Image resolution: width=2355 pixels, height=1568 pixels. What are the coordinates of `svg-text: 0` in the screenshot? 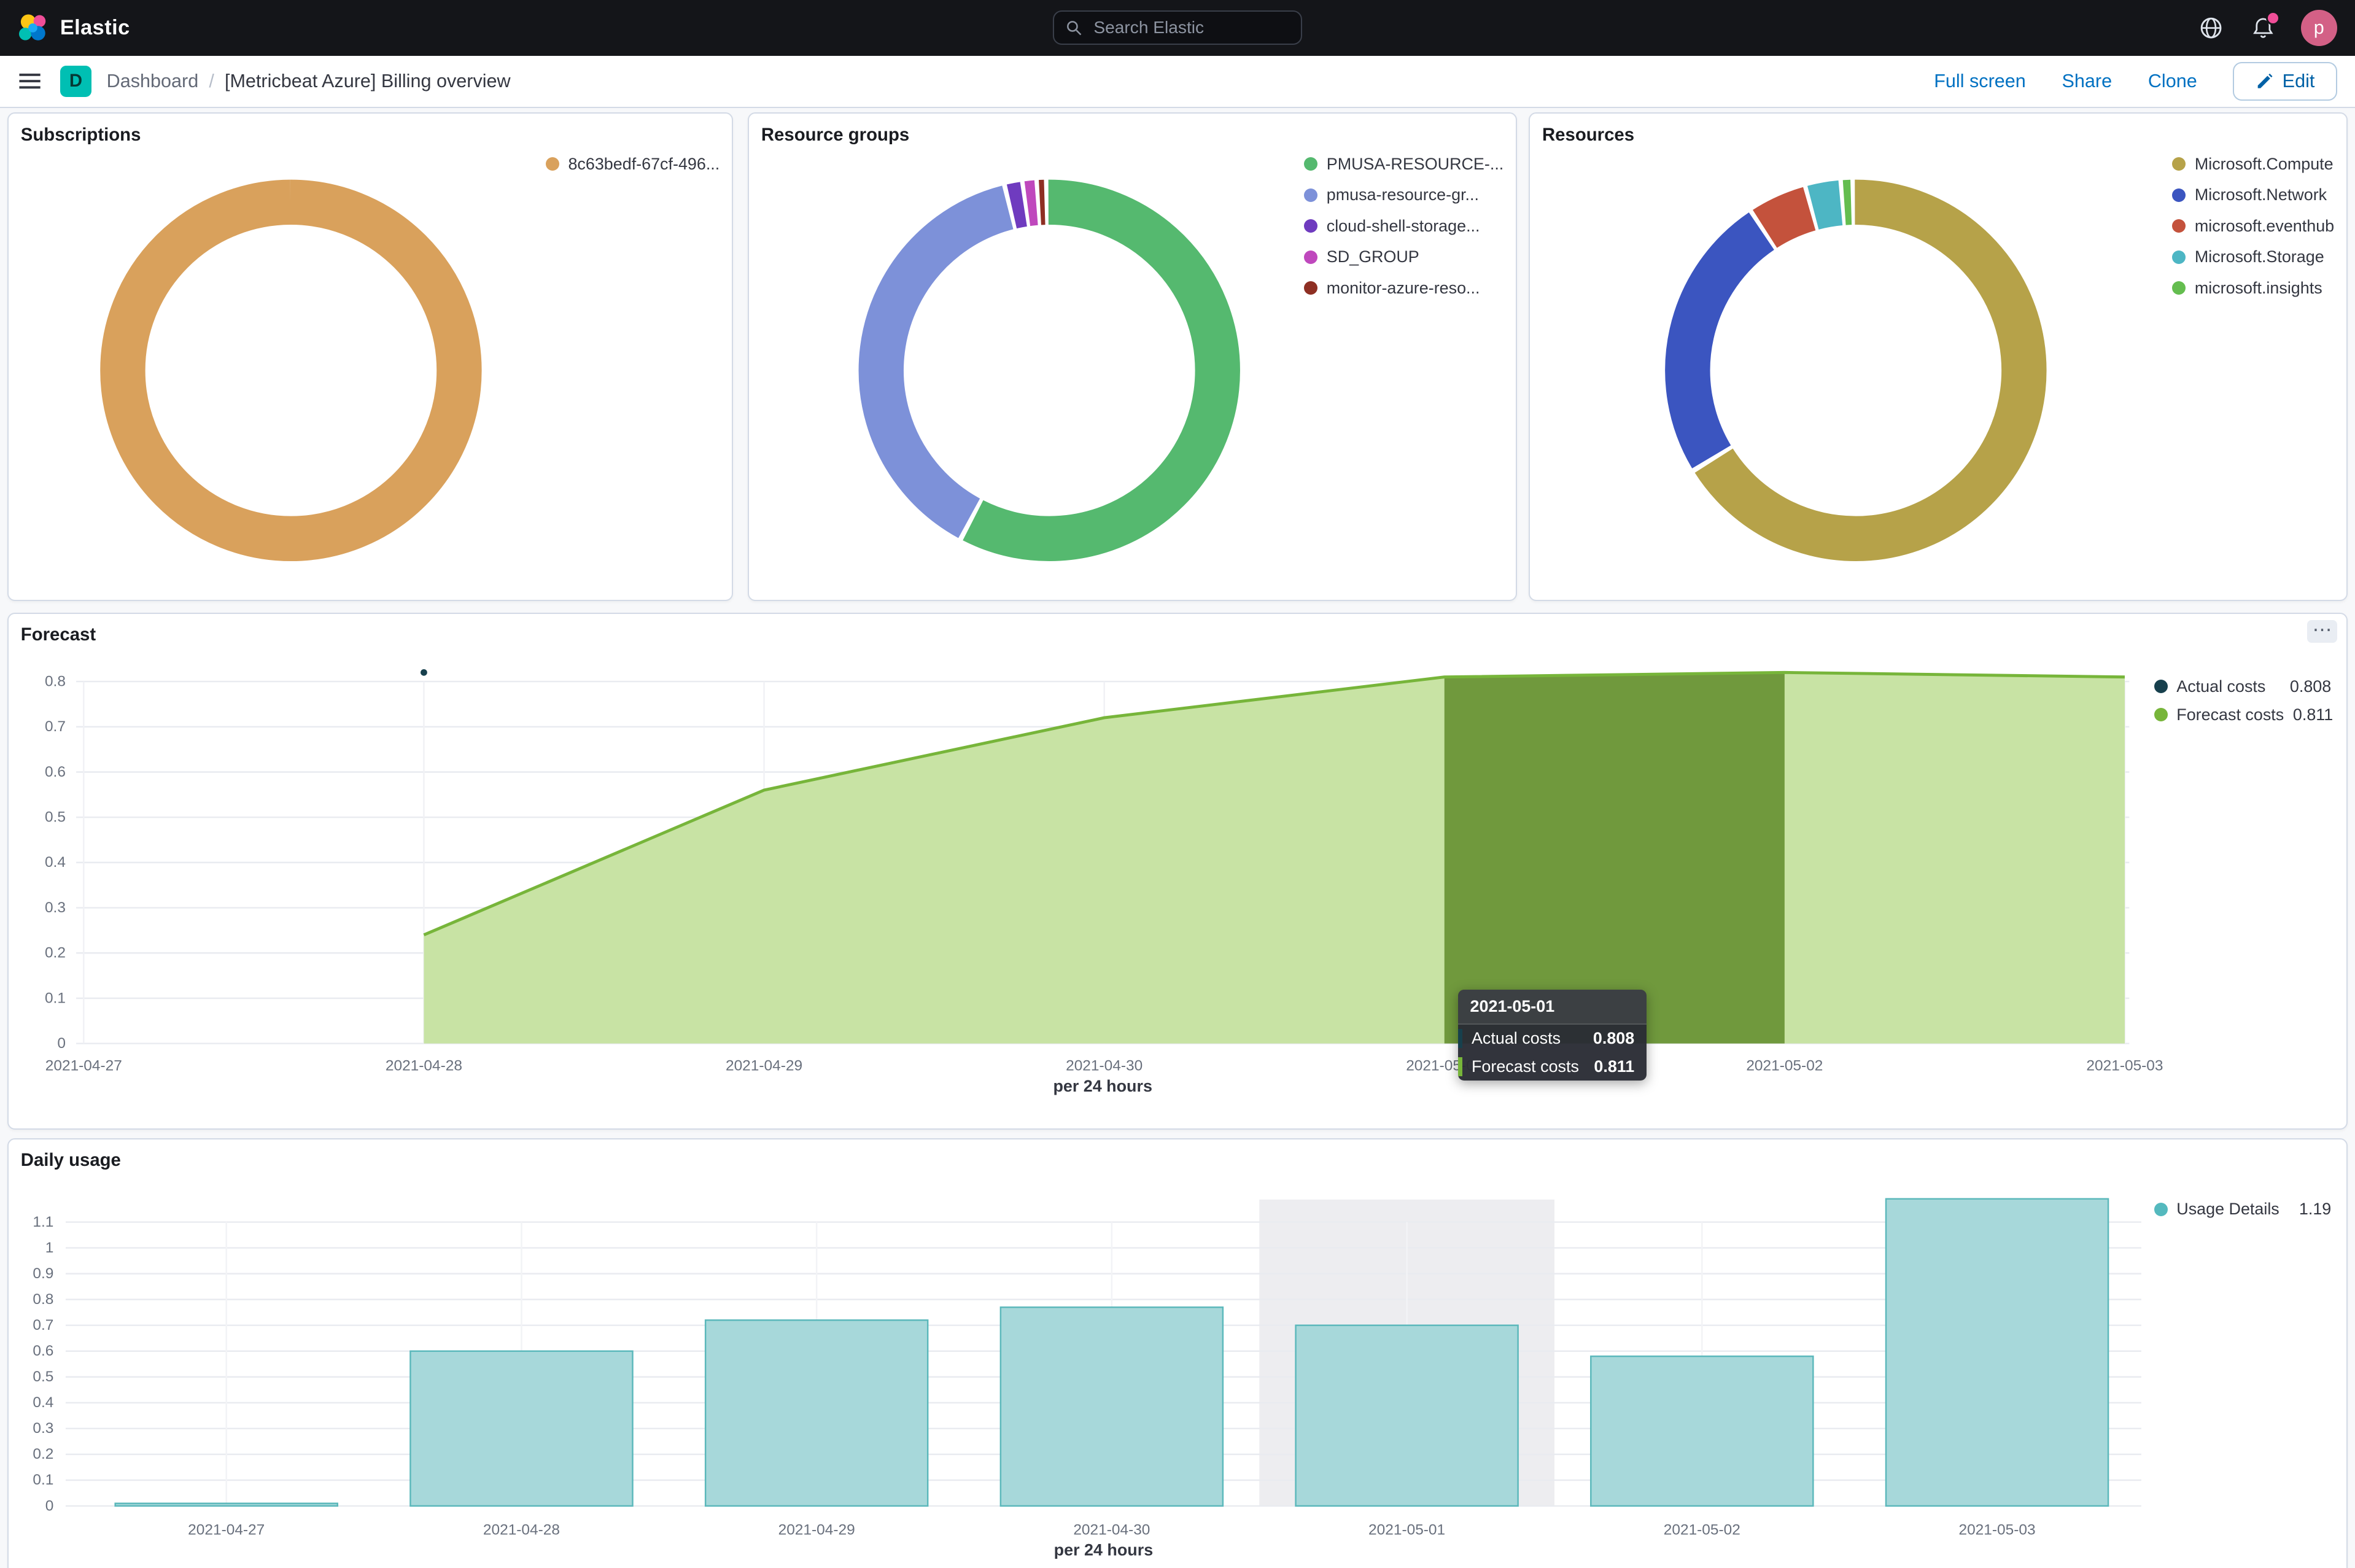 It's located at (62, 1043).